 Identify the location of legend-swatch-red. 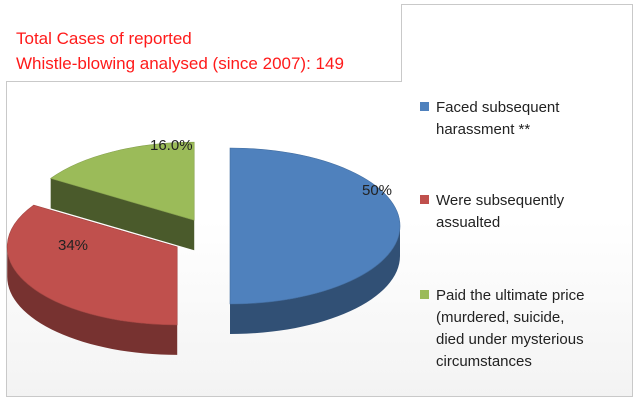
(424, 199).